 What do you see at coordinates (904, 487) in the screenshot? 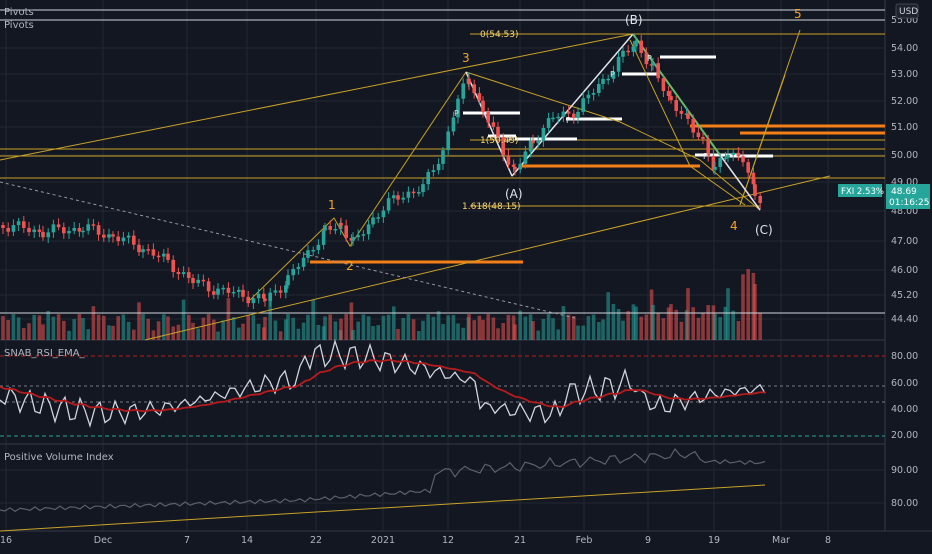
I see `pvi-axis: 90.00 80.00` at bounding box center [904, 487].